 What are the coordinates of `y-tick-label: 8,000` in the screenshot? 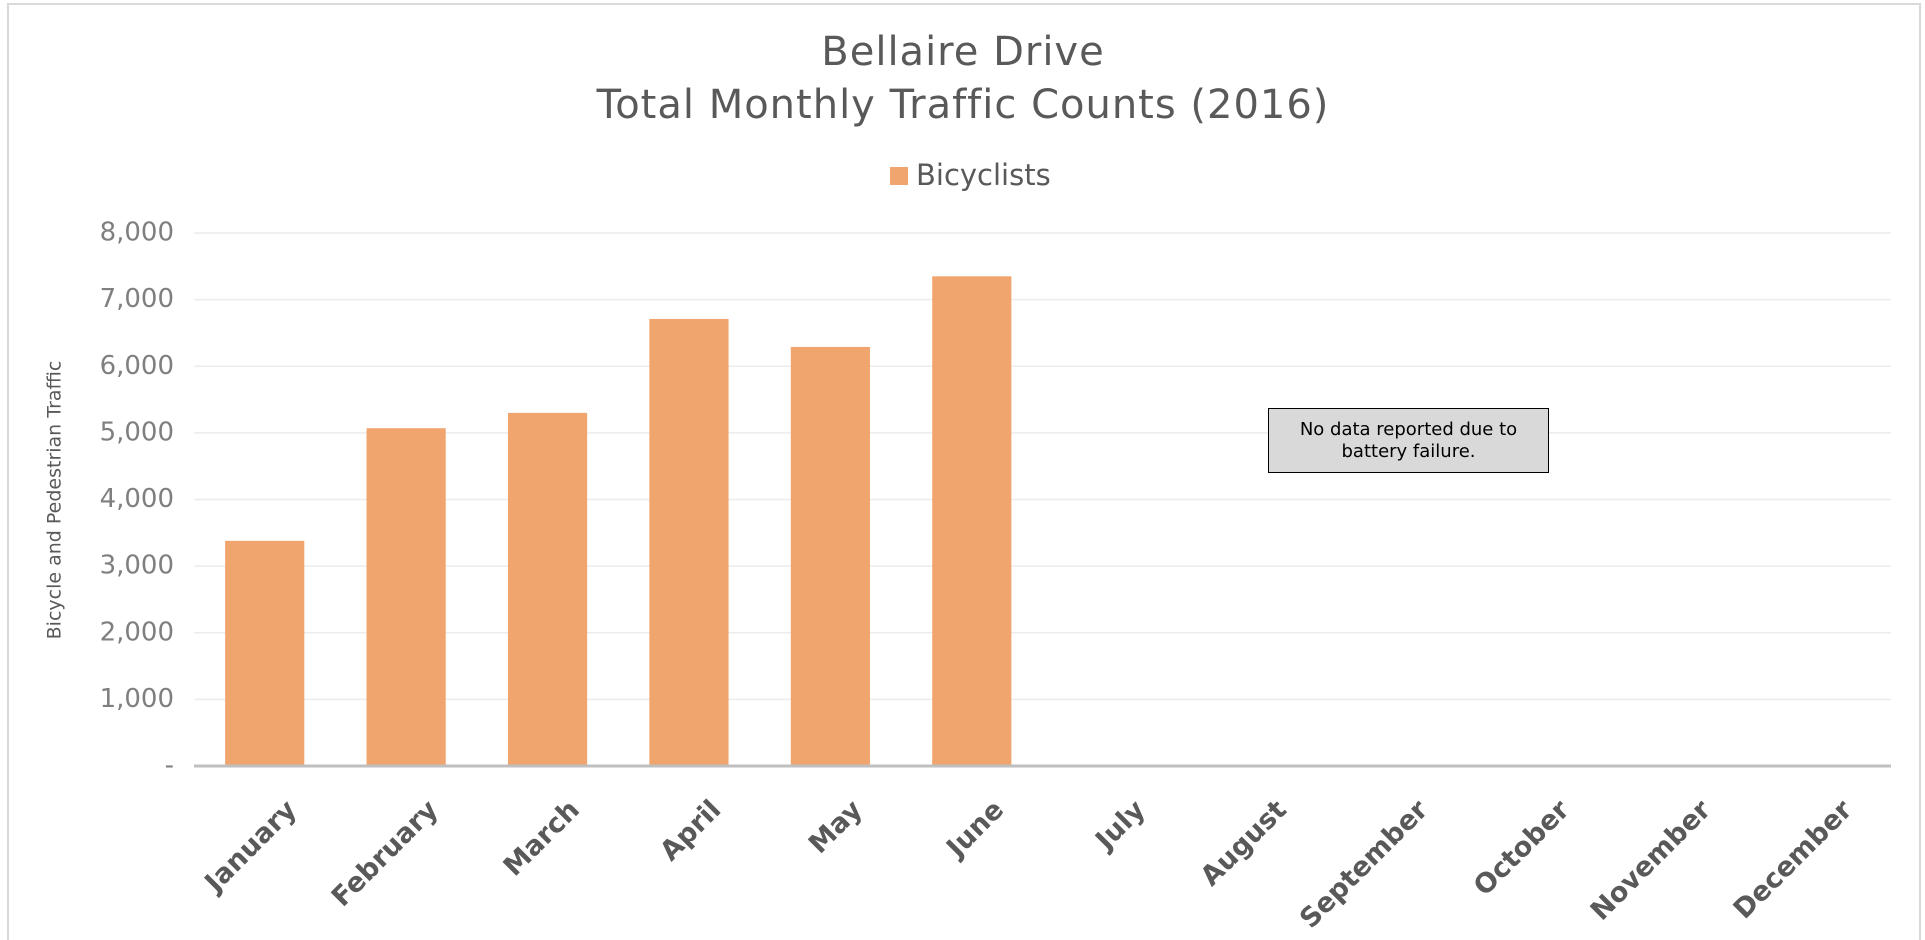 It's located at (137, 233).